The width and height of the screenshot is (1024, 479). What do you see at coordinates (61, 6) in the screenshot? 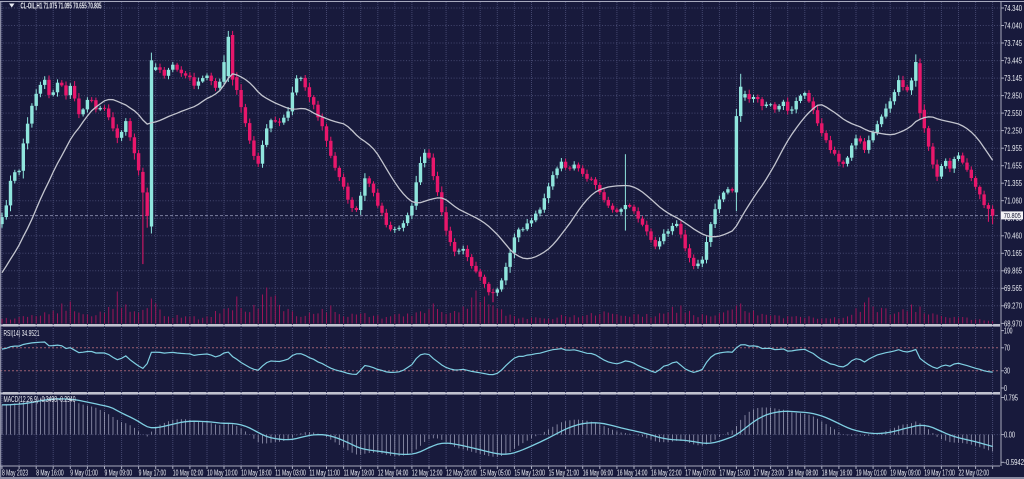
I see `svg-text:CL-OIL,H1 71.075 71.095 70.65: CL-OIL,H1 71.075 71.095 70.655 70.805` at bounding box center [61, 6].